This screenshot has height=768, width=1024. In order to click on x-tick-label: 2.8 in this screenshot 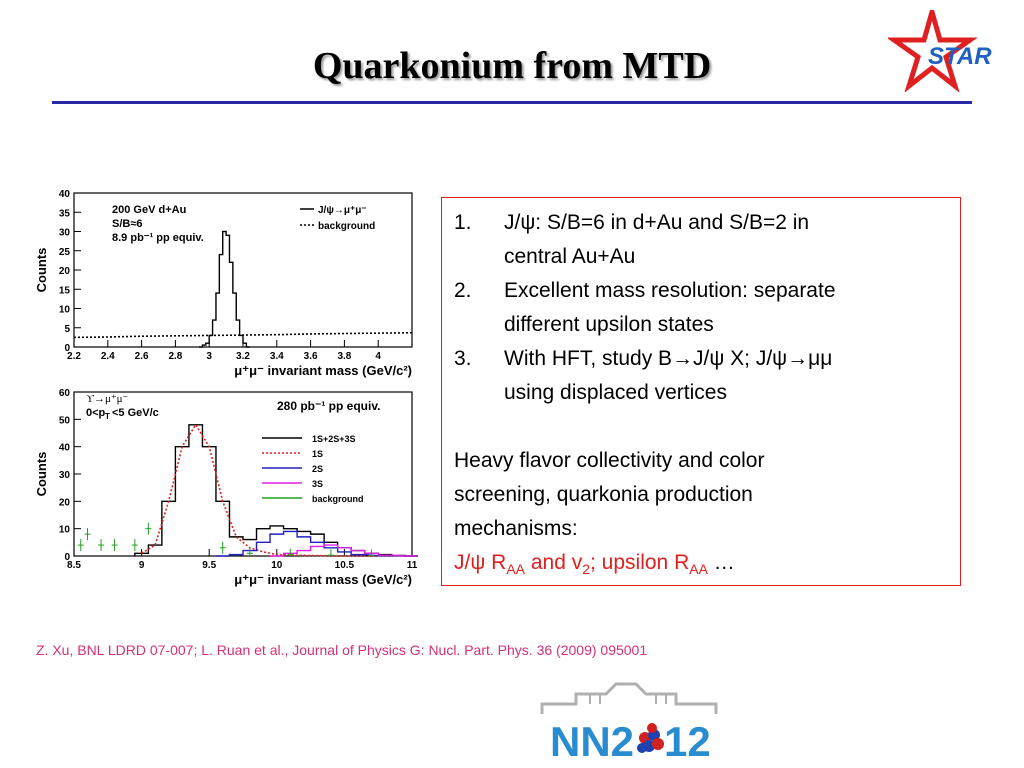, I will do `click(175, 356)`.